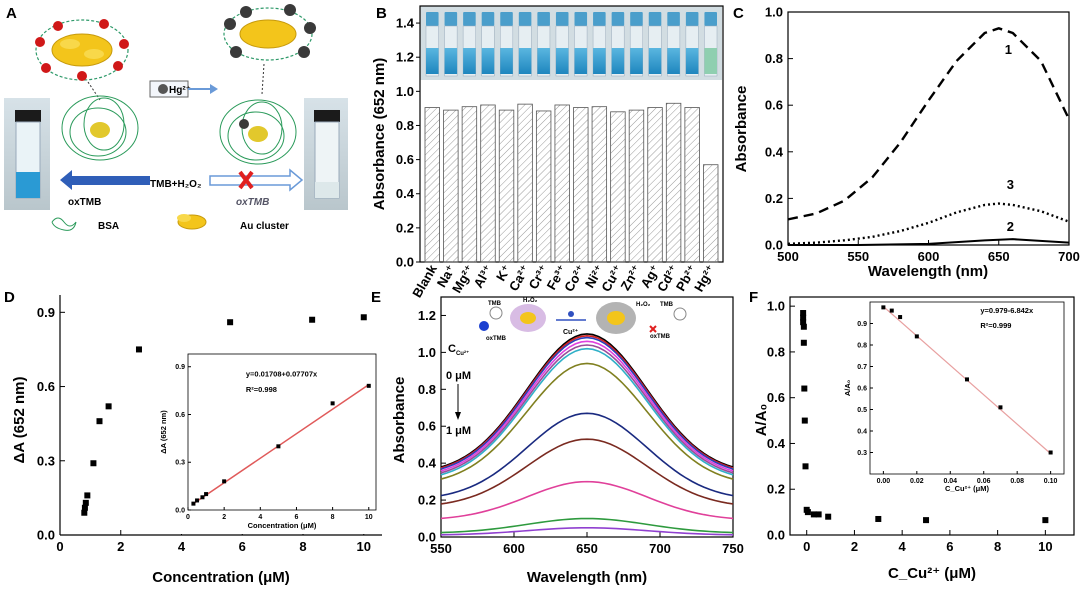 Image resolution: width=1084 pixels, height=589 pixels. What do you see at coordinates (704, 278) in the screenshot?
I see `x-category-label: Hg²⁺` at bounding box center [704, 278].